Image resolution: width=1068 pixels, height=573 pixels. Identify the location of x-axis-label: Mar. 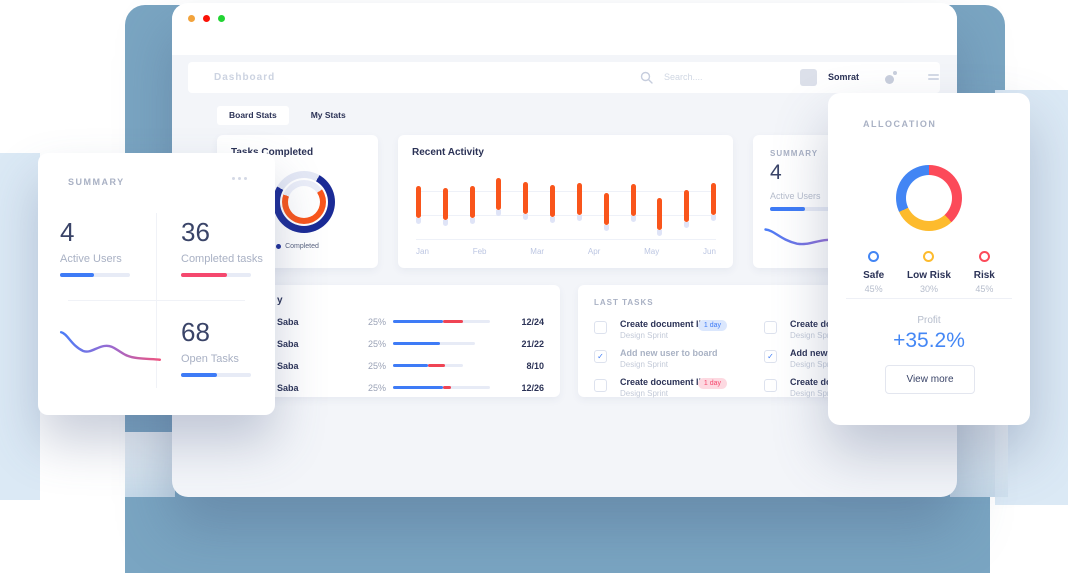
(537, 251).